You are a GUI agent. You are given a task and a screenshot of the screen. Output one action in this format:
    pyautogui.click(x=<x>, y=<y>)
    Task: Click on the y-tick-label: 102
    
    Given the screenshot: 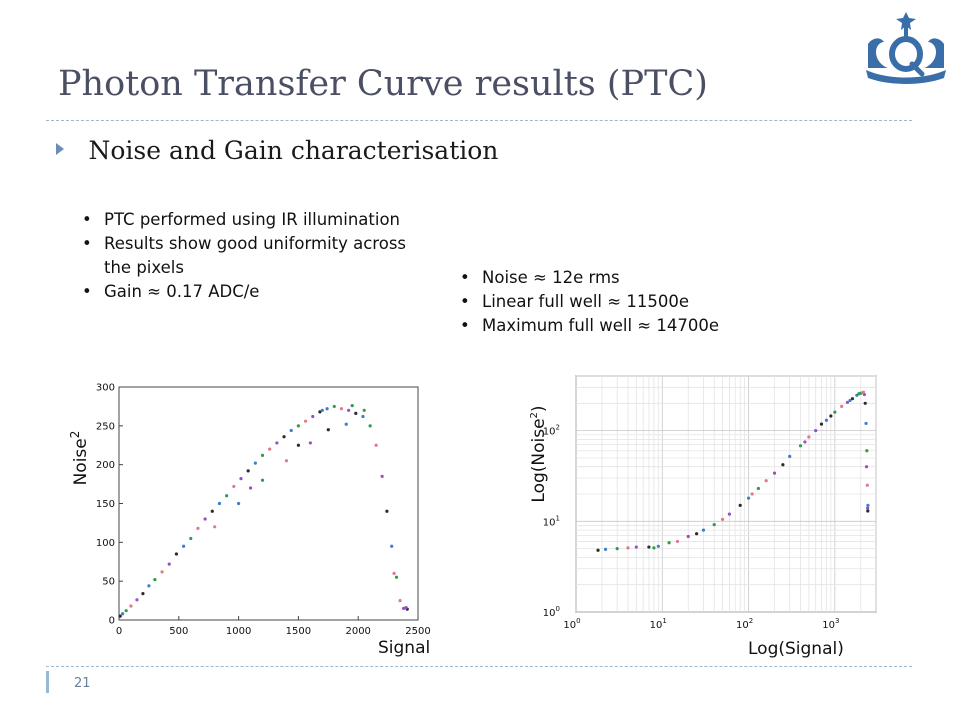 What is the action you would take?
    pyautogui.click(x=551, y=431)
    